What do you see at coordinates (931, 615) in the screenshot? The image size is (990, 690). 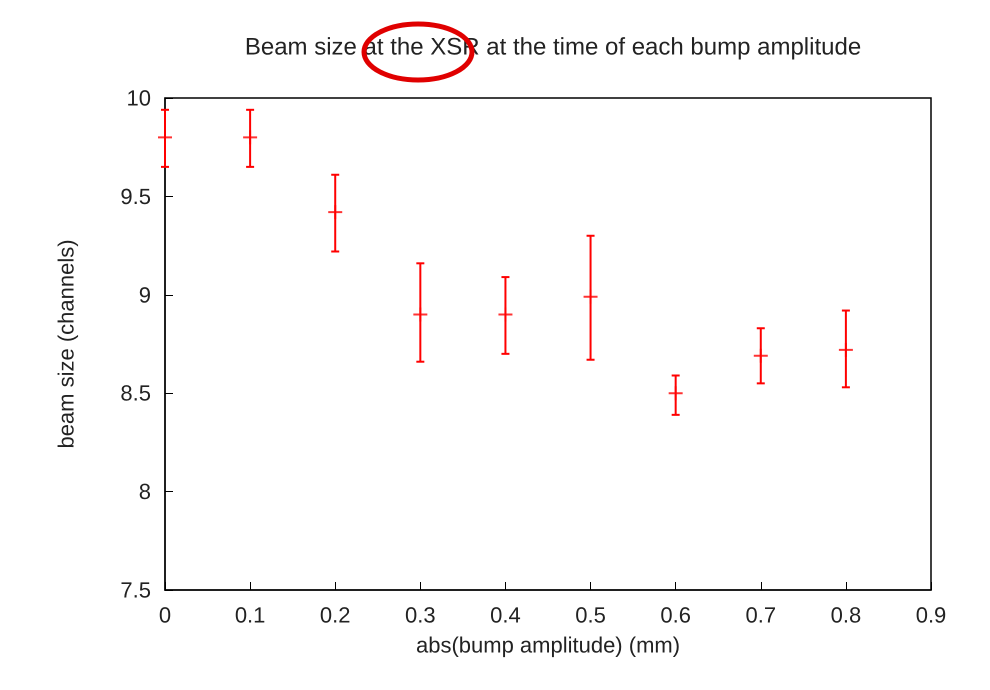 I see `x-tick-label: 0.9` at bounding box center [931, 615].